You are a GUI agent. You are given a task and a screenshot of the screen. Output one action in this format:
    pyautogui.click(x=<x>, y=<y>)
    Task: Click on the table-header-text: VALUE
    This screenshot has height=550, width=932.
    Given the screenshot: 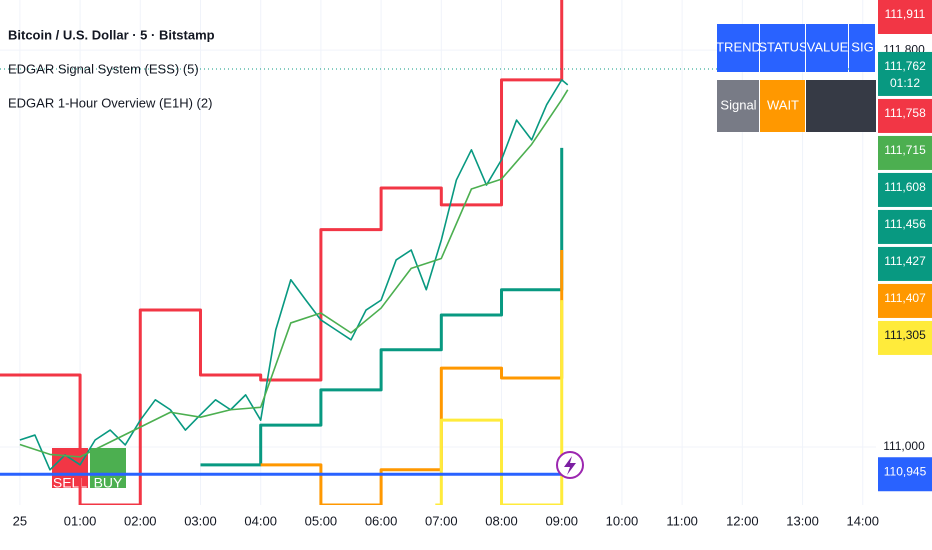 What is the action you would take?
    pyautogui.click(x=828, y=46)
    